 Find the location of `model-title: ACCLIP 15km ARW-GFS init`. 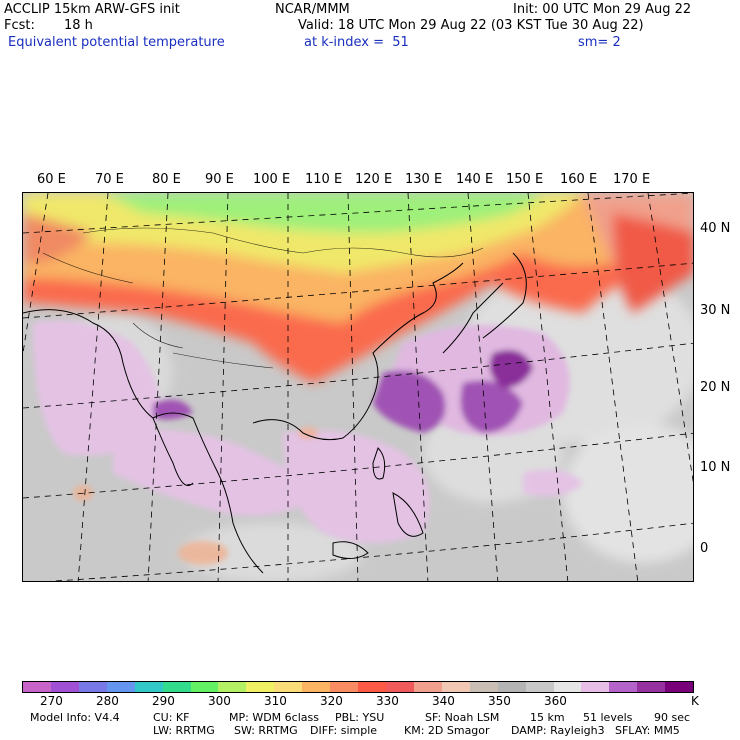

model-title: ACCLIP 15km ARW-GFS init is located at coordinates (92, 9).